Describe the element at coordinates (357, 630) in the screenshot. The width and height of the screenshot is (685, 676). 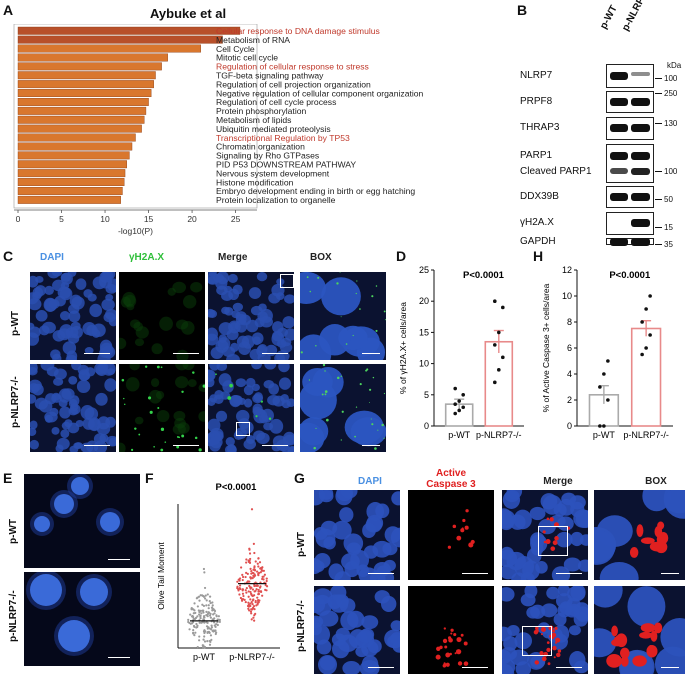
I see `nuclei-layer` at that location.